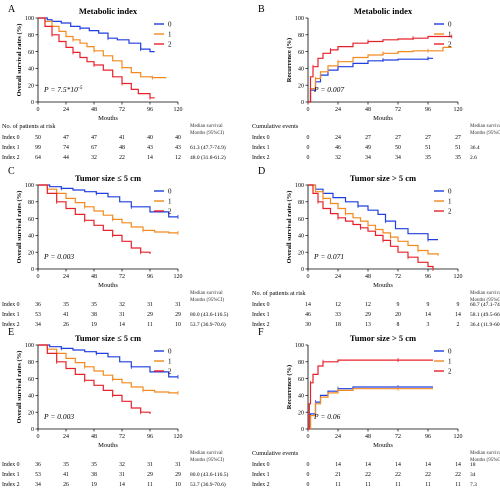  I want to click on median-value: 18, so click(473, 465).